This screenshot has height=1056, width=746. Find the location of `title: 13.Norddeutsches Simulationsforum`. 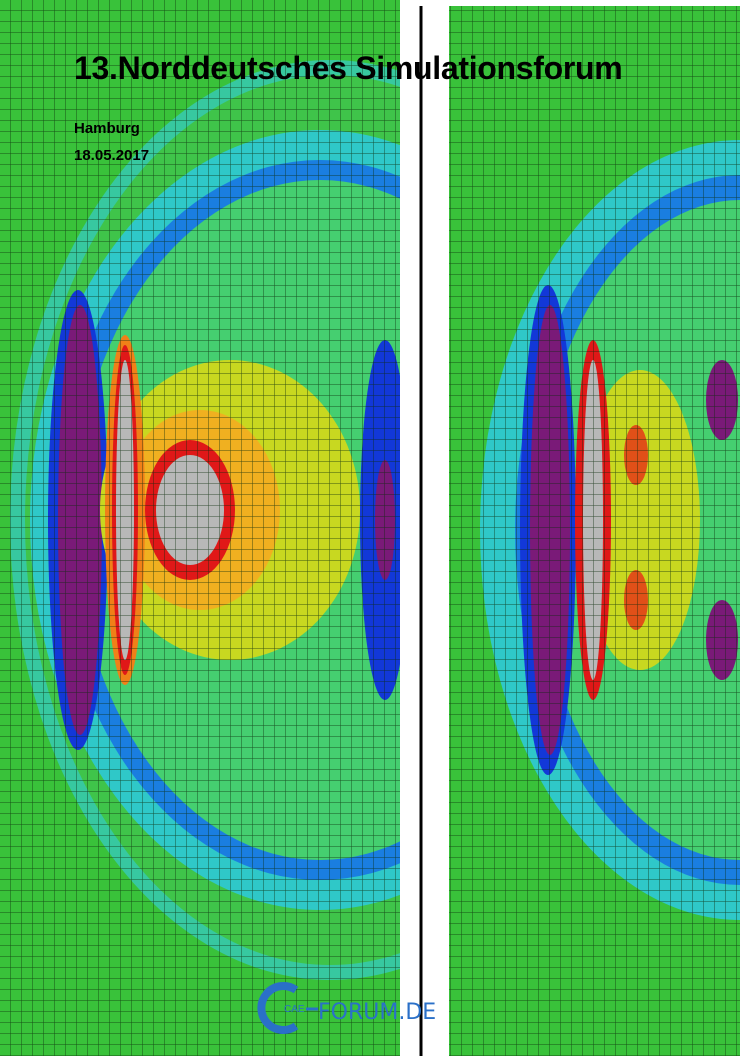

title: 13.Norddeutsches Simulationsforum is located at coordinates (348, 68).